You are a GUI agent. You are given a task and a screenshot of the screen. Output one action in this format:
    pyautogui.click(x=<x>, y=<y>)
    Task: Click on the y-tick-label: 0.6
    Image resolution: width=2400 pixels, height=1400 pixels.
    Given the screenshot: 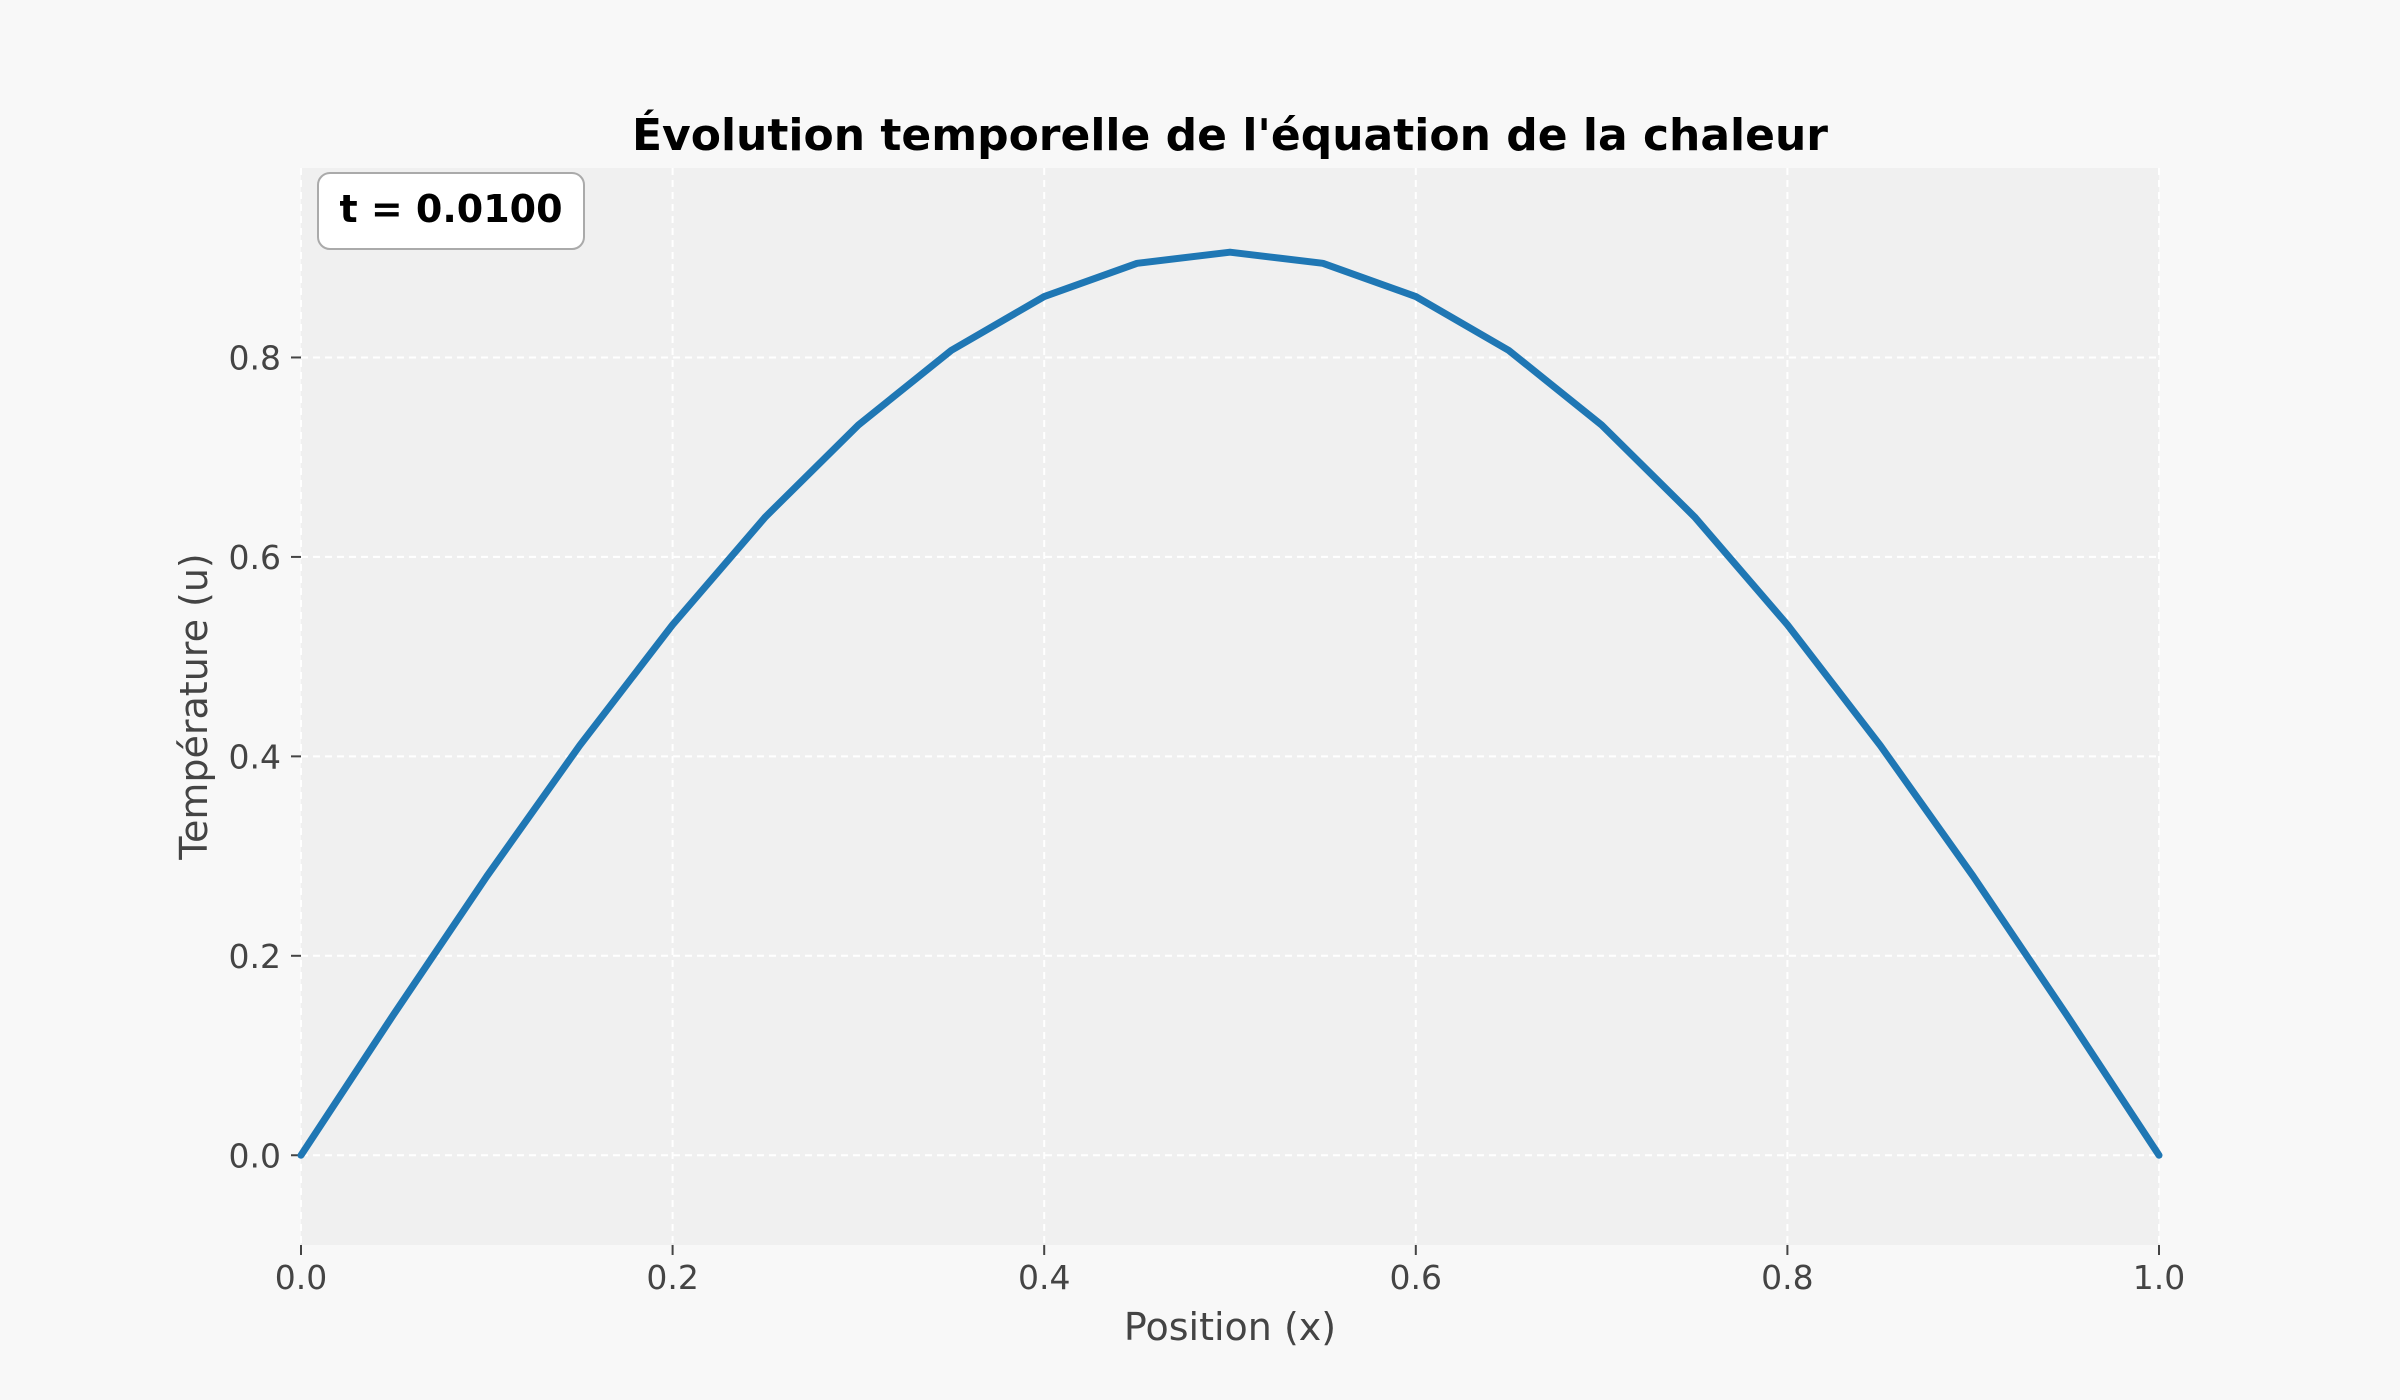 What is the action you would take?
    pyautogui.click(x=255, y=557)
    